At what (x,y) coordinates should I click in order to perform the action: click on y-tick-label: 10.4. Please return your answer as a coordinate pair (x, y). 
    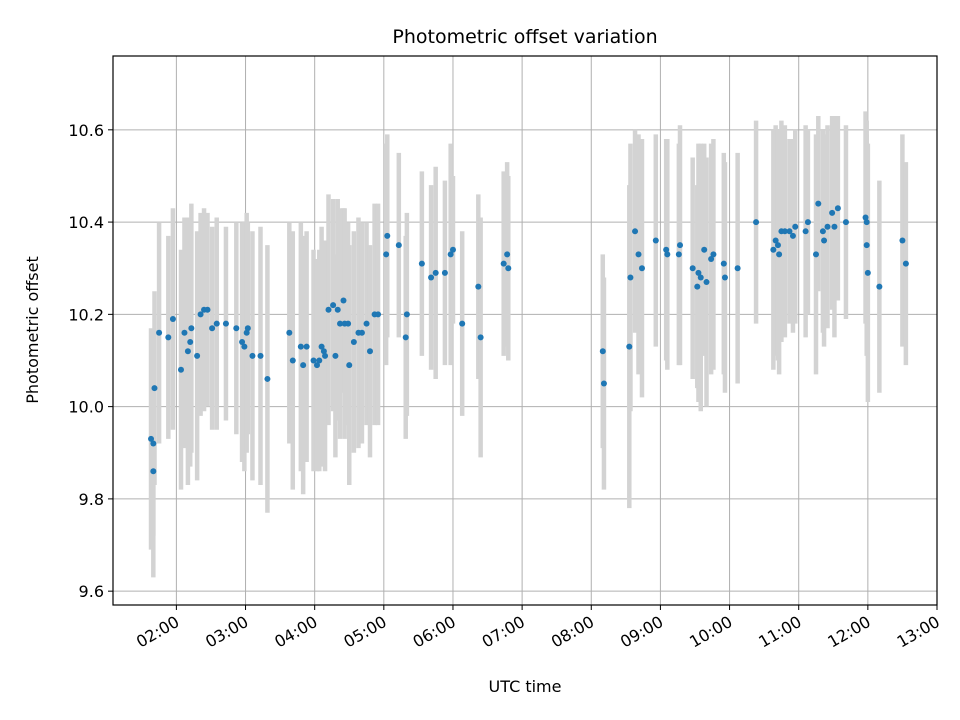
    Looking at the image, I should click on (86, 222).